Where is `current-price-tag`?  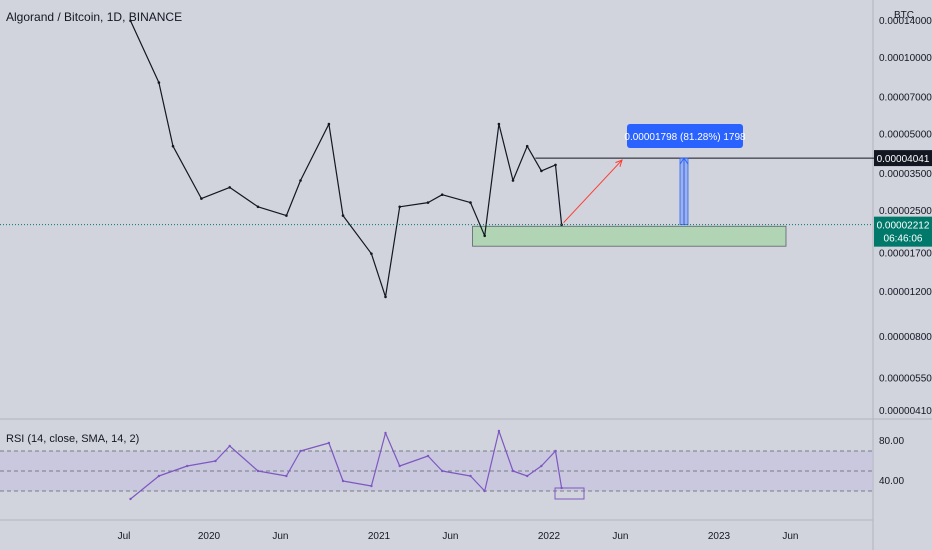
current-price-tag is located at coordinates (903, 231).